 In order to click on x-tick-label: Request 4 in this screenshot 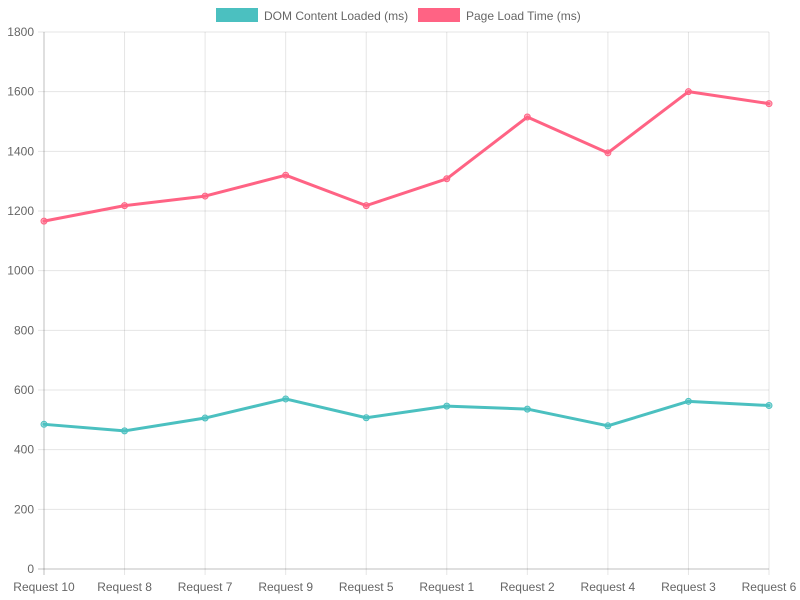, I will do `click(608, 587)`.